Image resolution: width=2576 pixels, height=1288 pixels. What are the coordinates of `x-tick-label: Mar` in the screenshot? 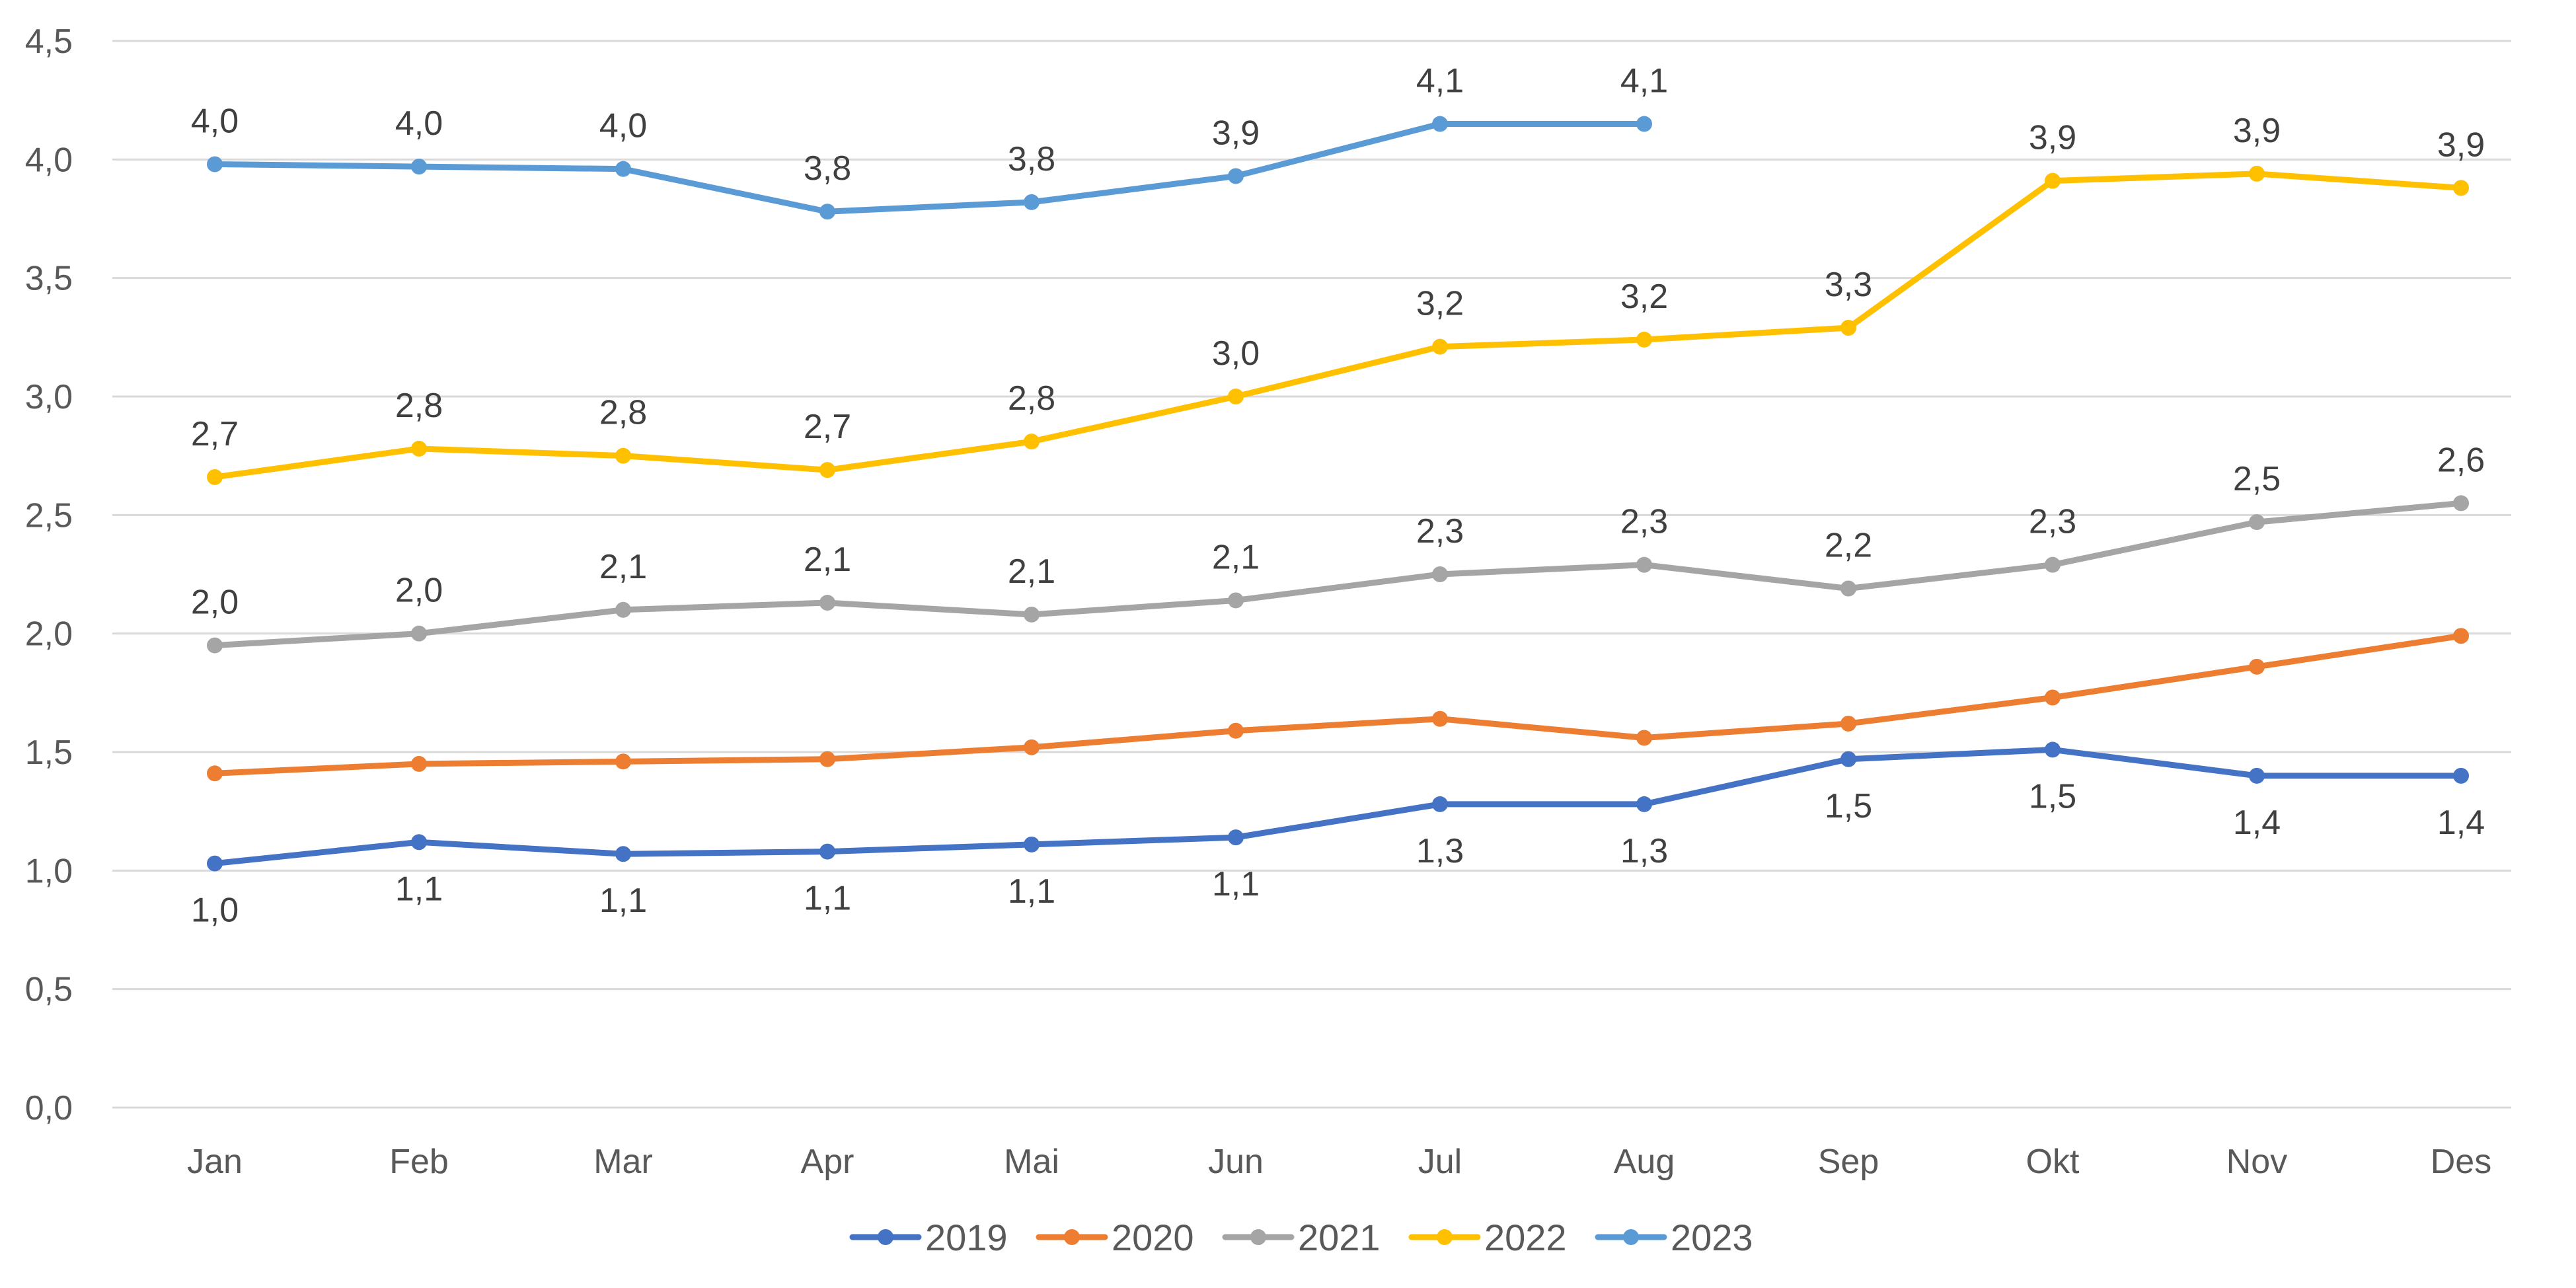 It's located at (623, 1162).